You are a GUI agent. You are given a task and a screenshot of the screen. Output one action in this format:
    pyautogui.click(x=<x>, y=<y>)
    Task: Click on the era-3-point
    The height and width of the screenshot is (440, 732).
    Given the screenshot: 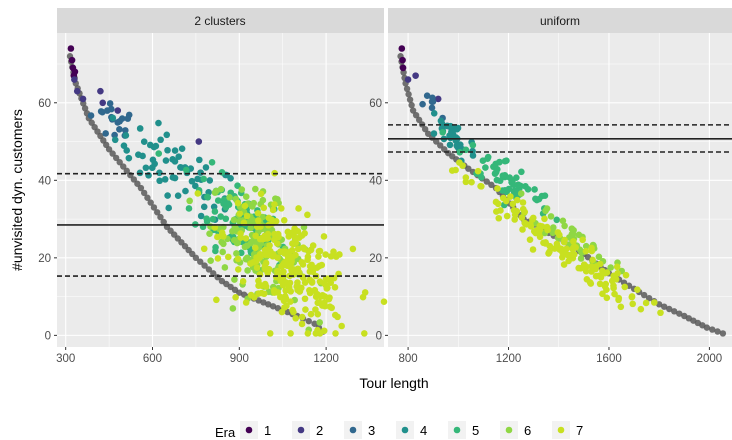 What is the action you would take?
    pyautogui.click(x=91, y=115)
    